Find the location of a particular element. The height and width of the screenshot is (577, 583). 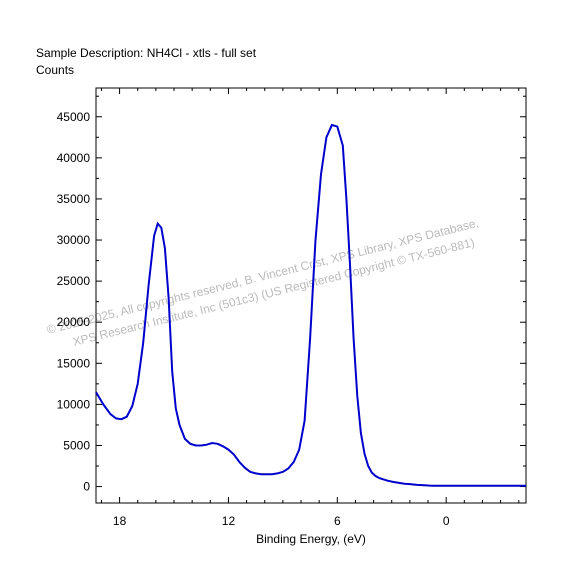

y-axis-label: Counts is located at coordinates (55, 70).